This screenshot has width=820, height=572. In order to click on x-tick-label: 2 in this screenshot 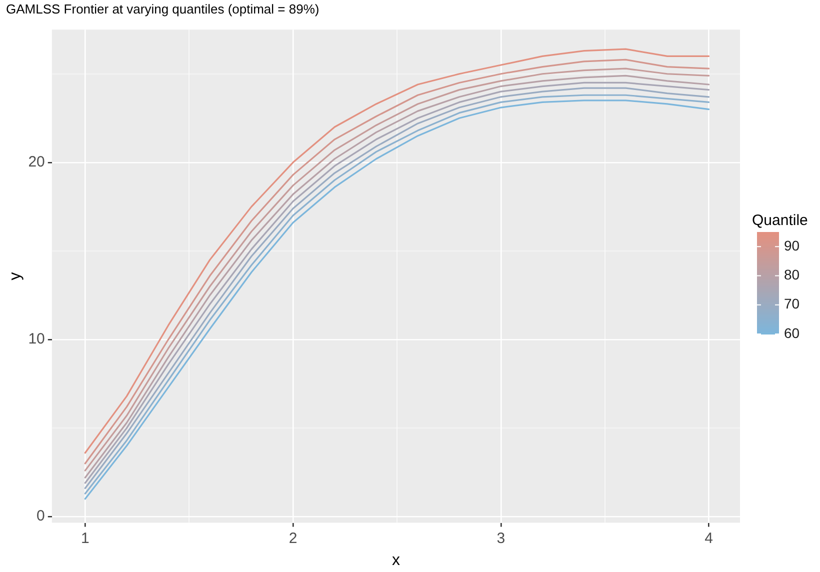, I will do `click(293, 538)`.